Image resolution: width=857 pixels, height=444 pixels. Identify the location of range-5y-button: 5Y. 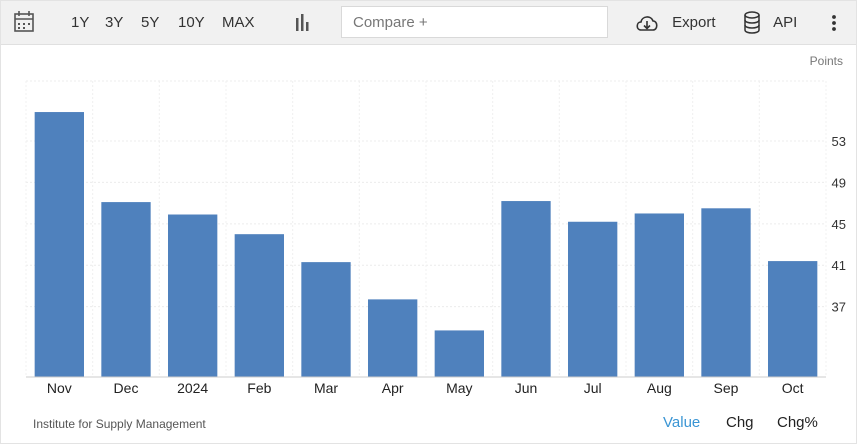
(150, 22).